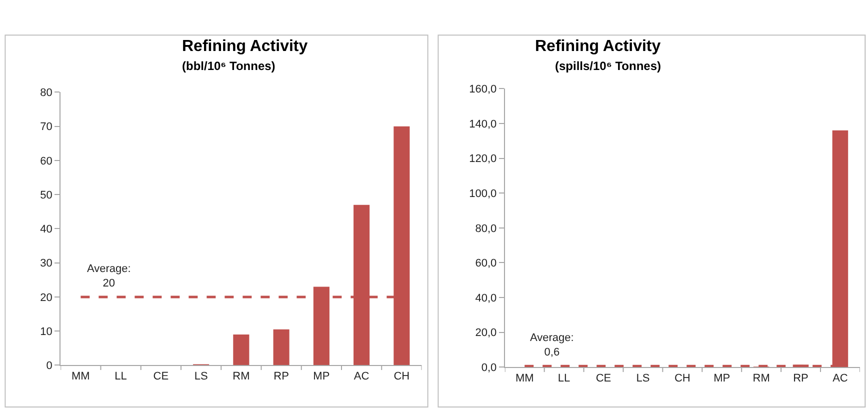  I want to click on y-tick-label: 0,0, so click(489, 368).